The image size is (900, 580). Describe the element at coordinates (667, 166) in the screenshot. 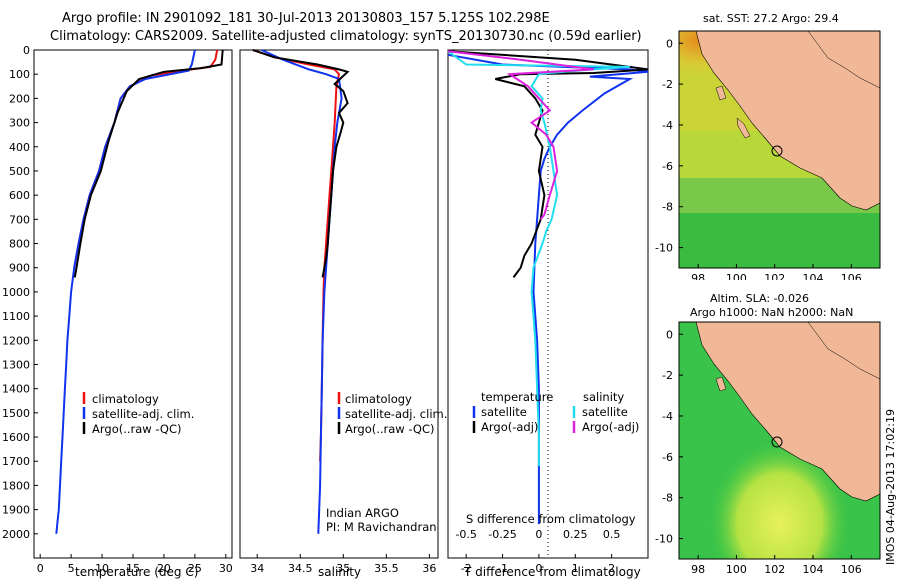

I see `map-lat-tick-label: -6` at that location.